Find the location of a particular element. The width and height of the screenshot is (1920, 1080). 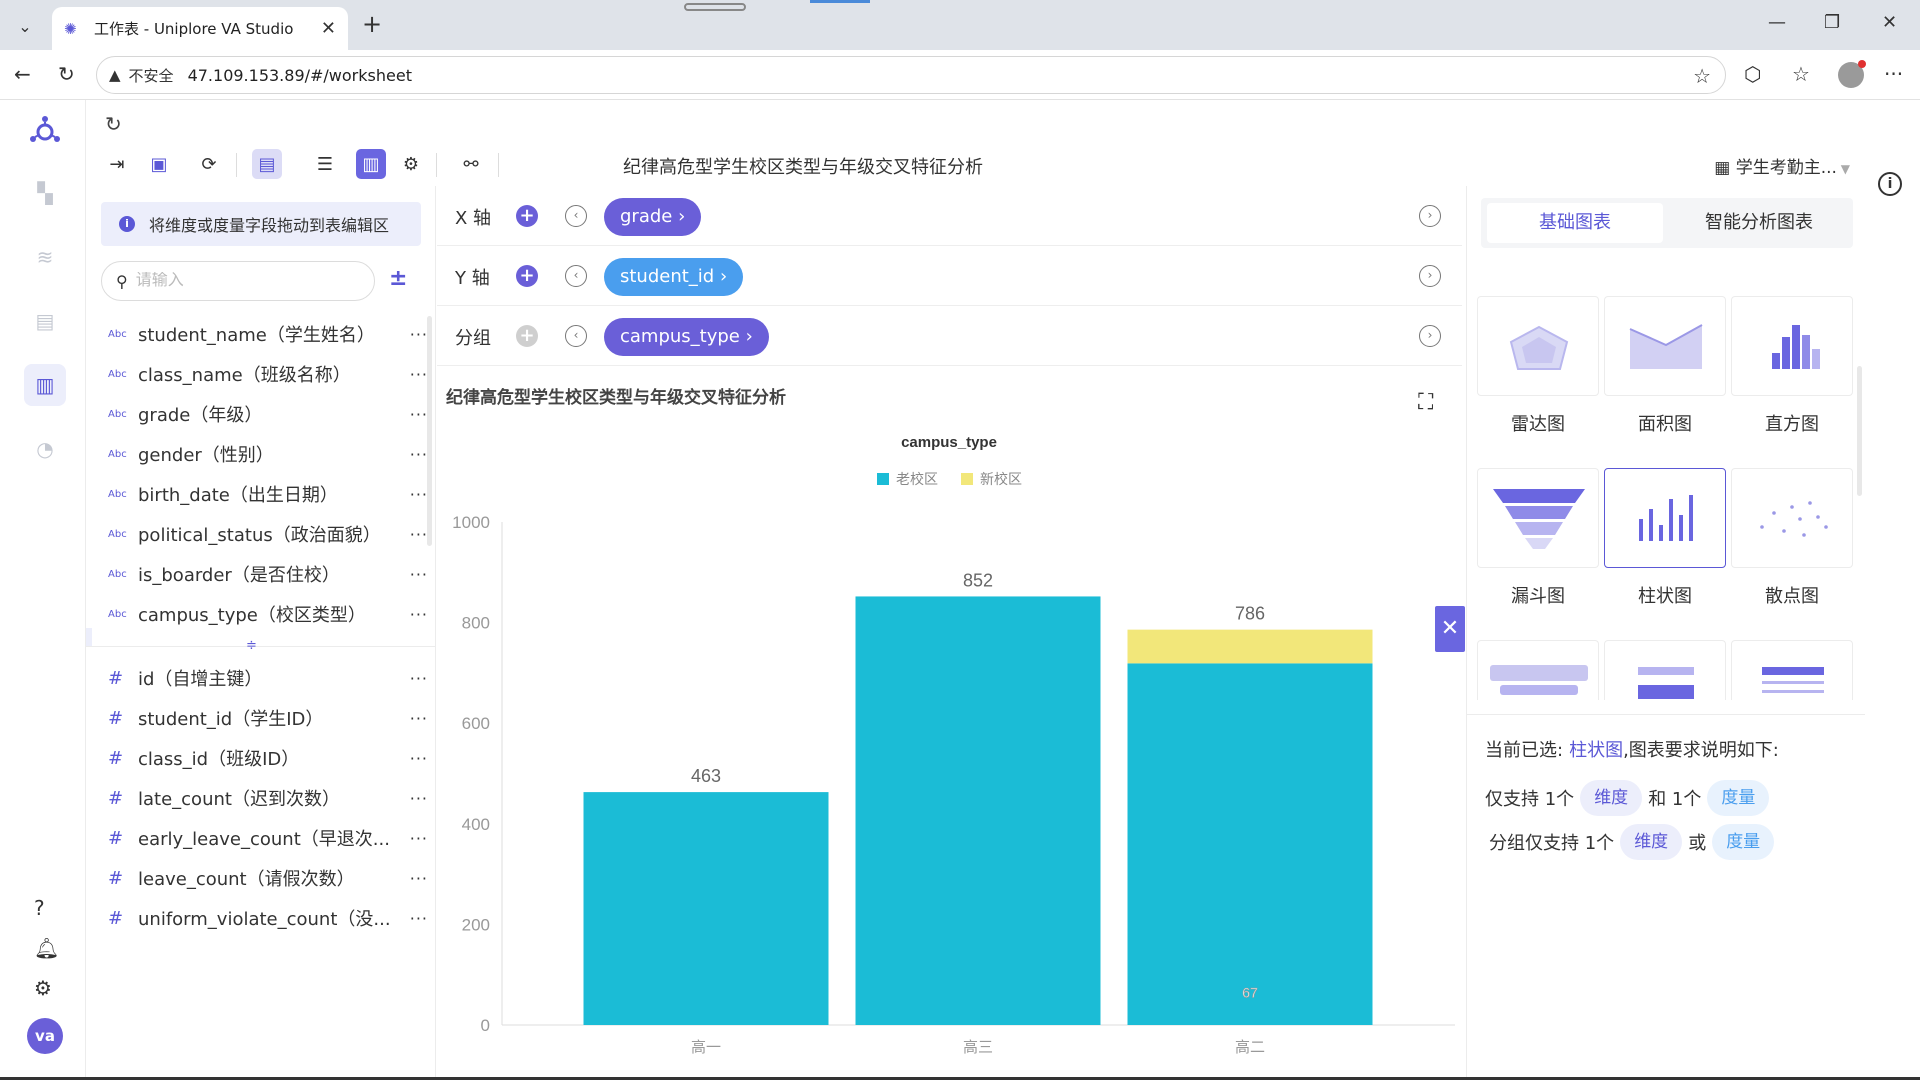

rail-dashboard-icon: ▚ is located at coordinates (45, 193).